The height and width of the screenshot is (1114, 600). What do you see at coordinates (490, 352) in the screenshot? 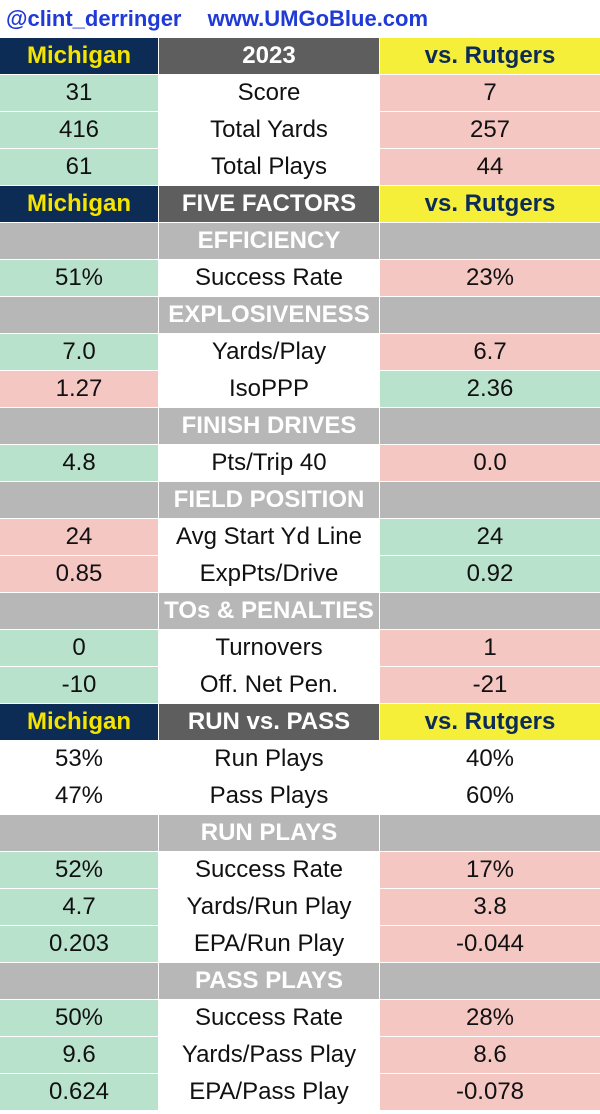
I see `rutgers-value: 6.7` at bounding box center [490, 352].